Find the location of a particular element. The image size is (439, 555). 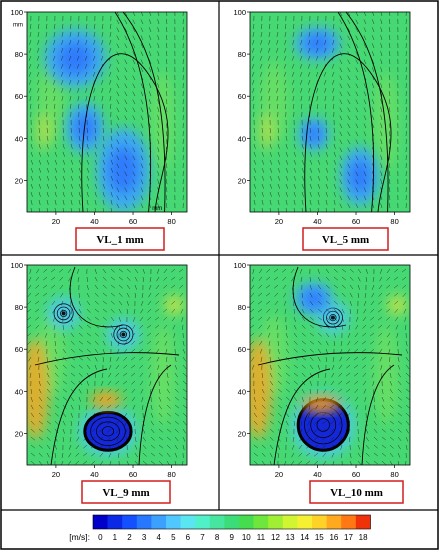

colorbar: [m/s]: 0 1 2 3 4 5 6 7 8 9 10 11 12 13 14 15 16 17 18 is located at coordinates (220, 528).